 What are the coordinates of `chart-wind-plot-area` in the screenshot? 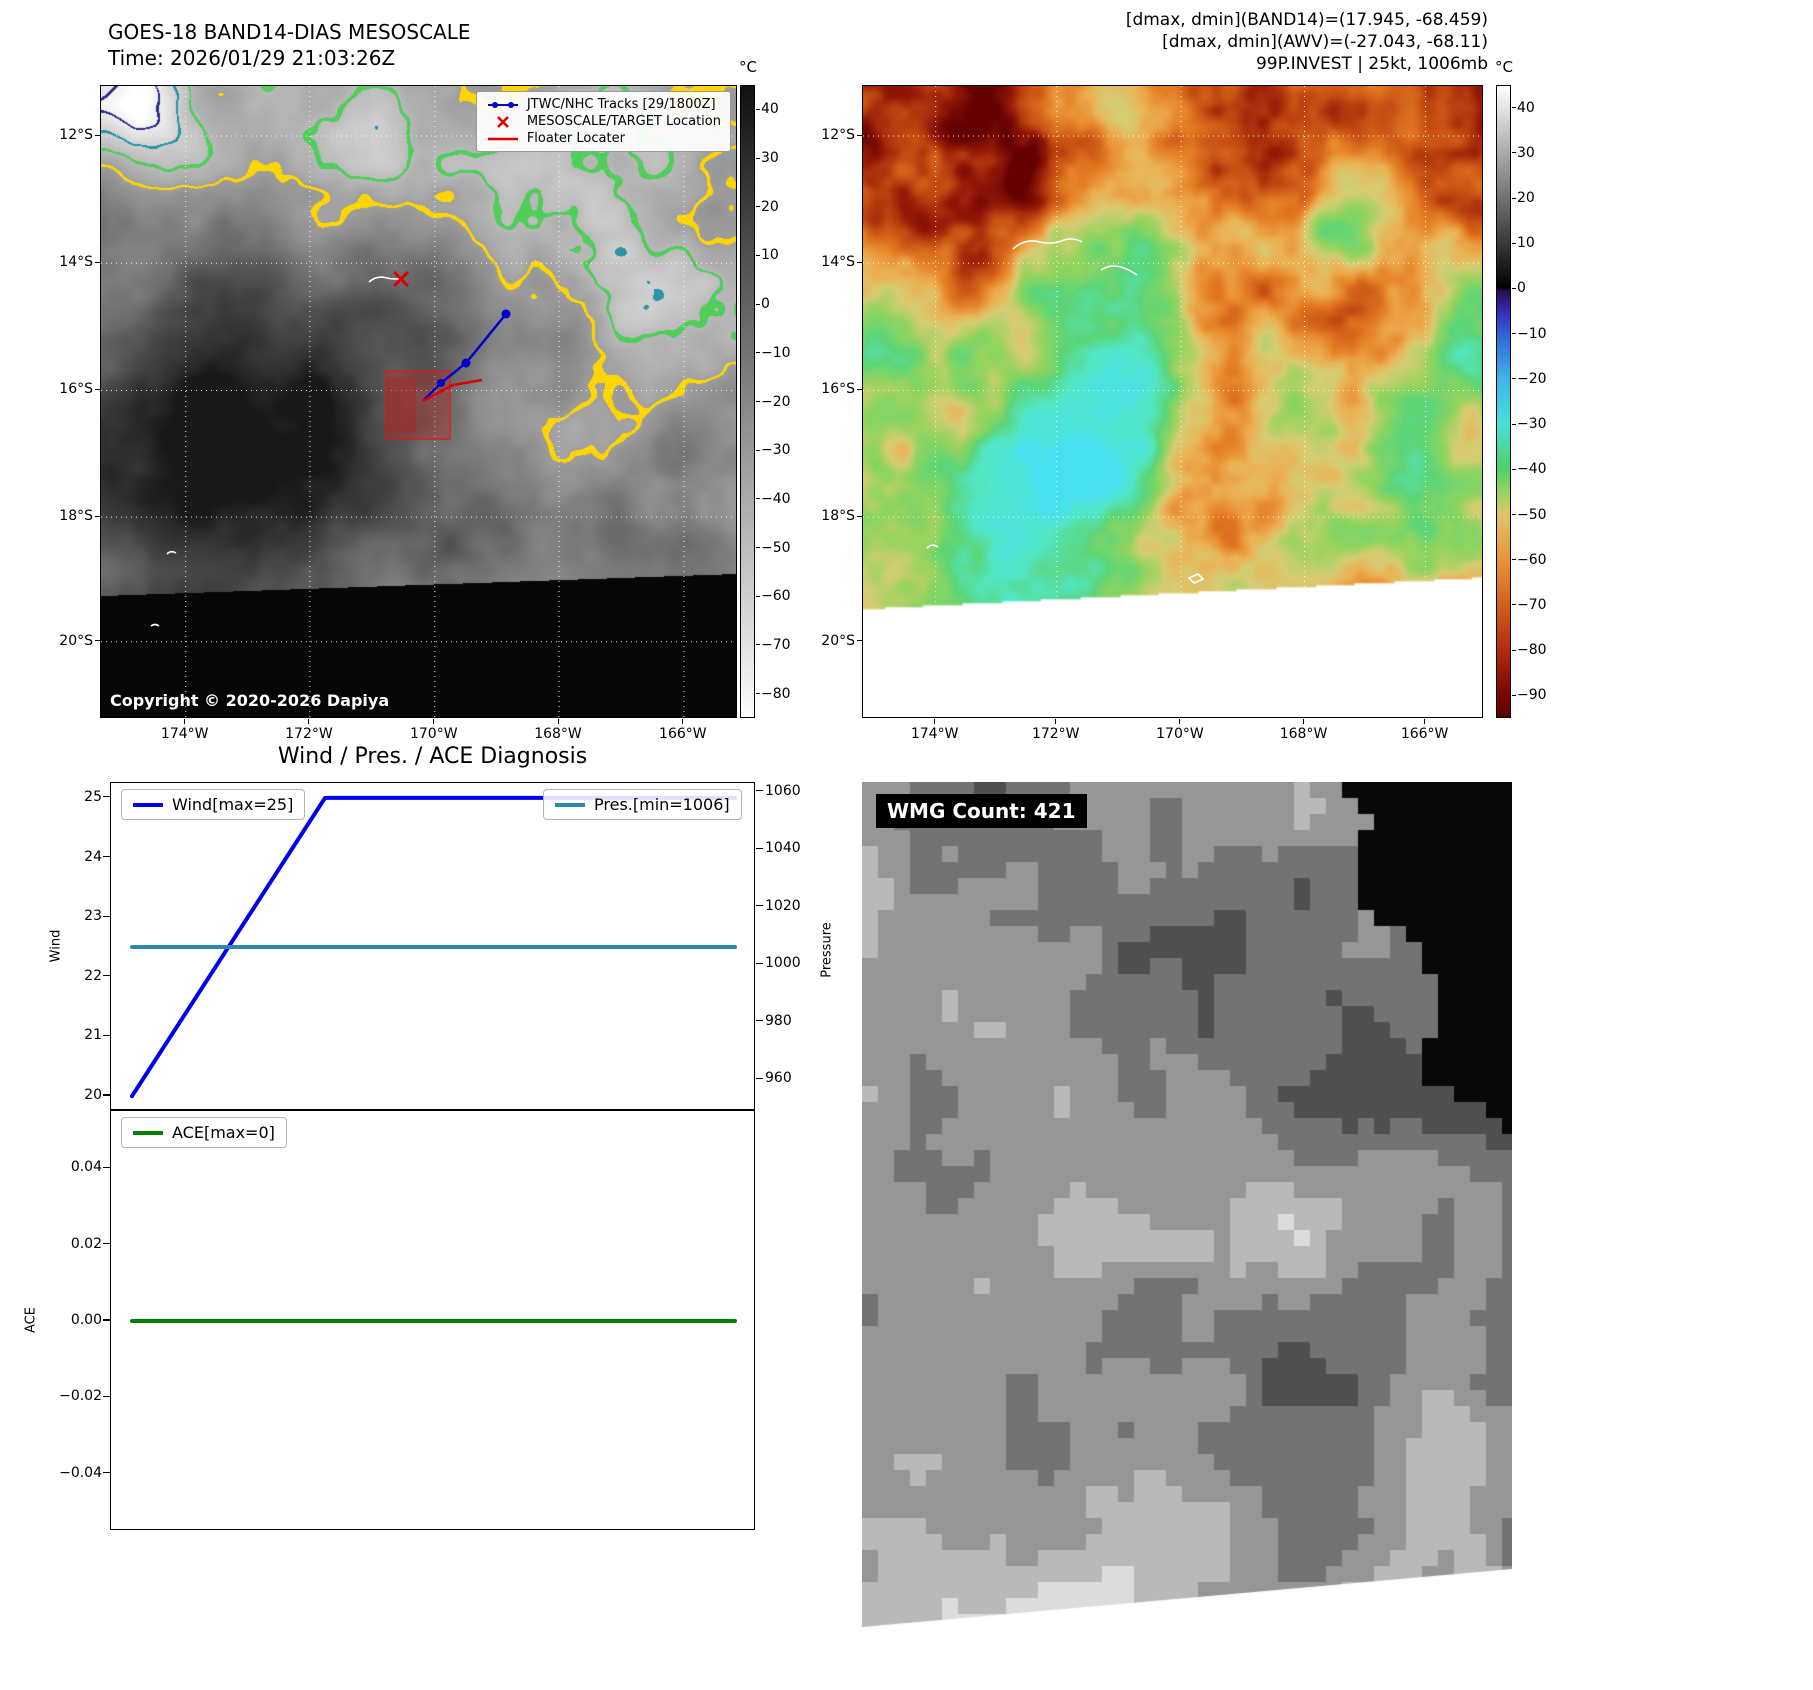 It's located at (433, 947).